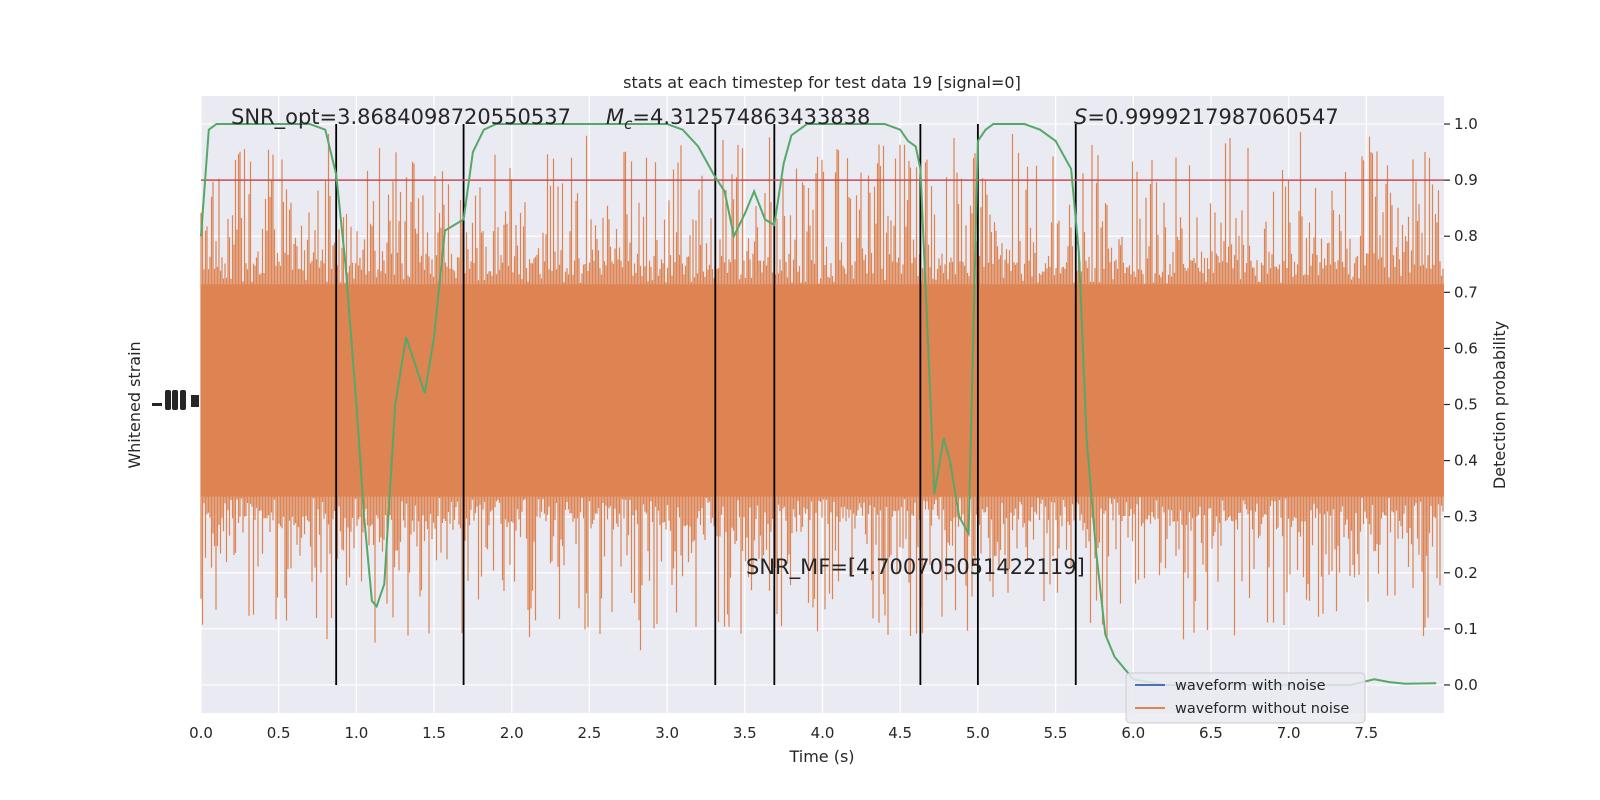 The image size is (1600, 800). Describe the element at coordinates (1211, 733) in the screenshot. I see `x-tick-label: 6.5` at that location.